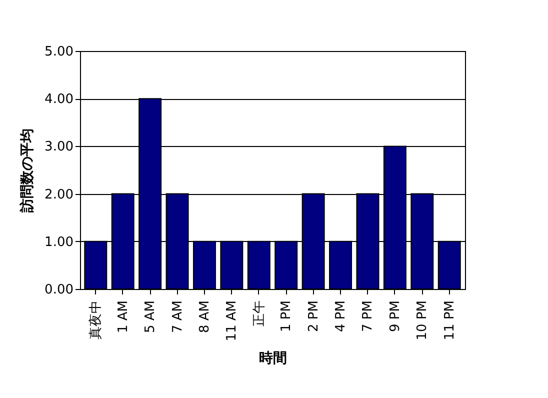 The height and width of the screenshot is (398, 548). What do you see at coordinates (232, 321) in the screenshot?
I see `x-tick-label: 11 AM` at bounding box center [232, 321].